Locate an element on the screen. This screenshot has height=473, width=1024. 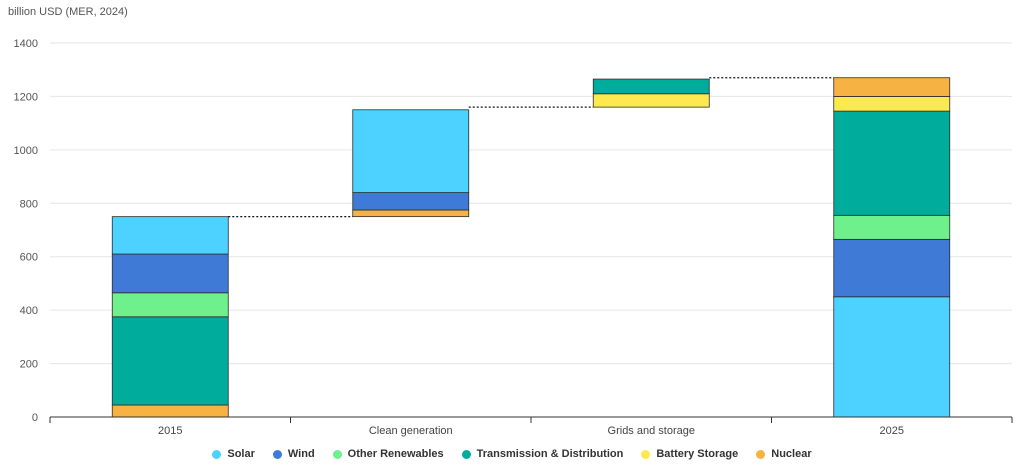
legend-item: Nuclear is located at coordinates (784, 454).